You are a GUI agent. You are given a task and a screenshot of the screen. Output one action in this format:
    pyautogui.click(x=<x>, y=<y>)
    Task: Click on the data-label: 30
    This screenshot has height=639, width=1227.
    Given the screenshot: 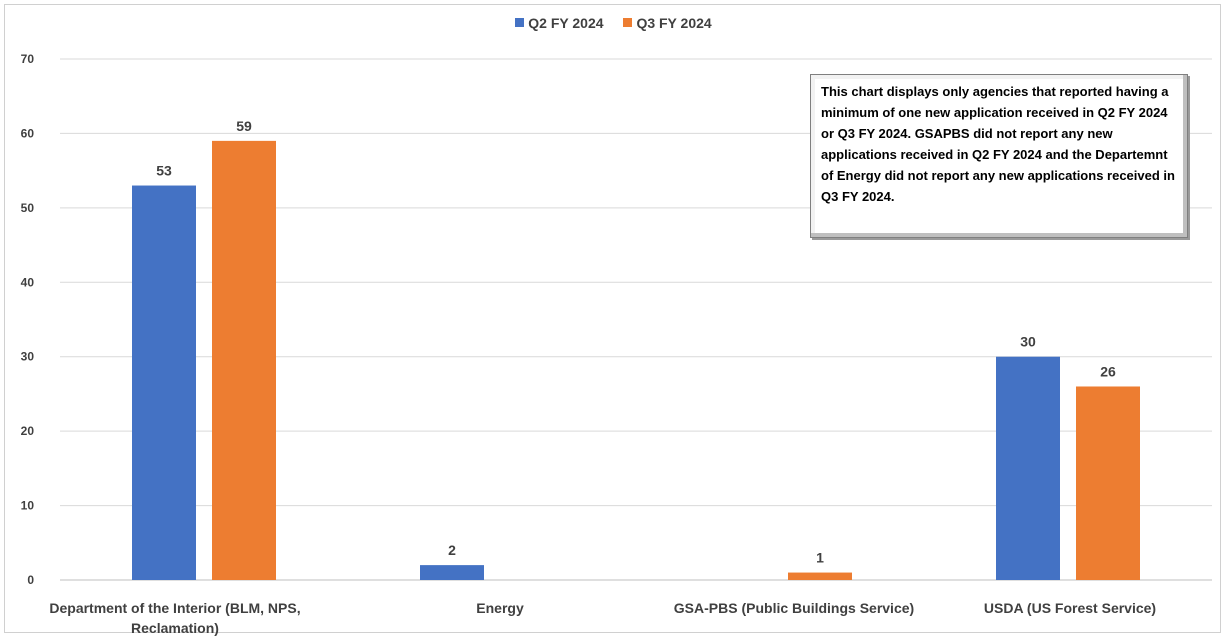 What is the action you would take?
    pyautogui.click(x=1028, y=342)
    